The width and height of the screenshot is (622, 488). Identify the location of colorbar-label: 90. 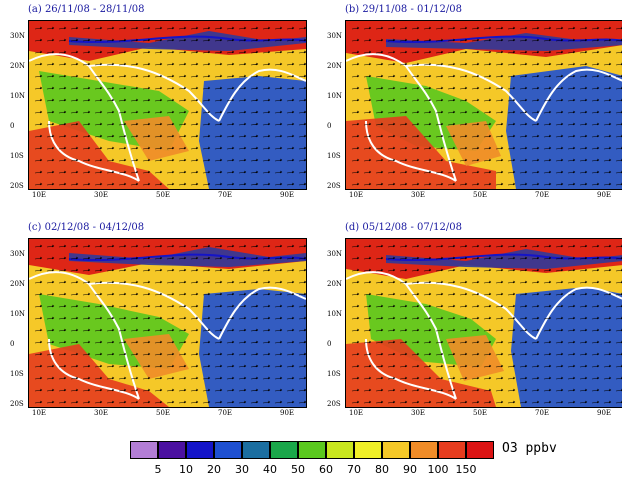
(410, 469).